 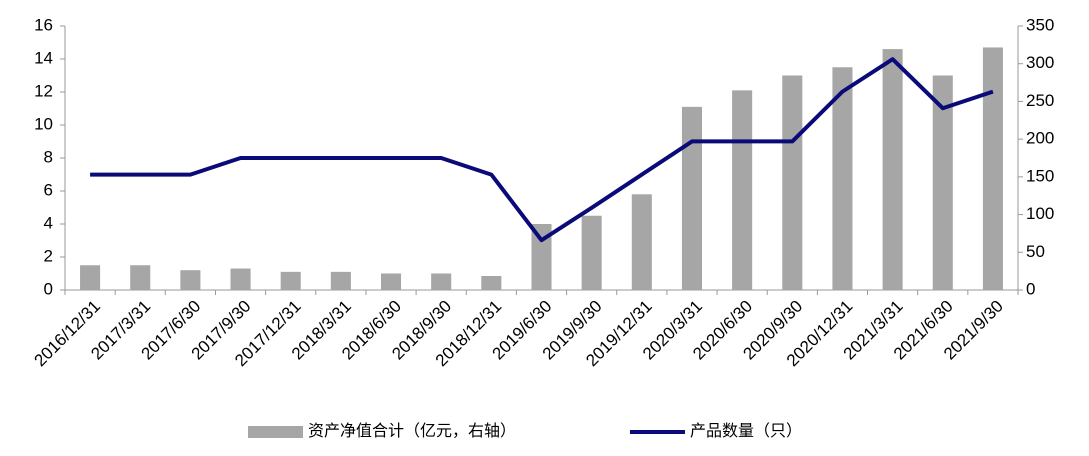 I want to click on legend-label: 产品数量（只）, so click(x=746, y=431).